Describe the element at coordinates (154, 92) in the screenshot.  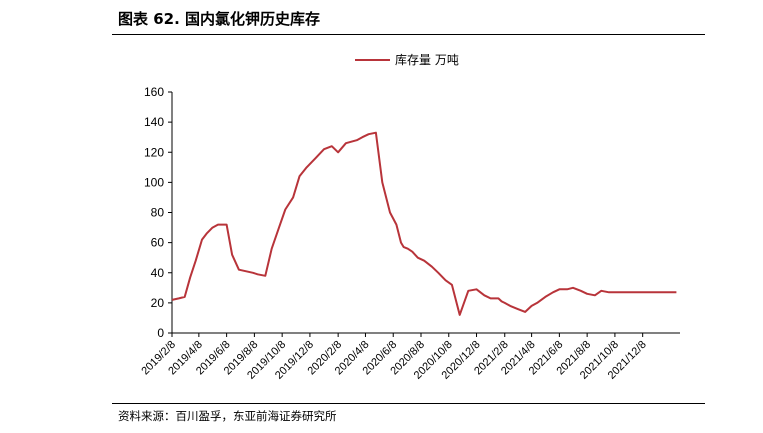
I see `y-tick-label: 160` at that location.